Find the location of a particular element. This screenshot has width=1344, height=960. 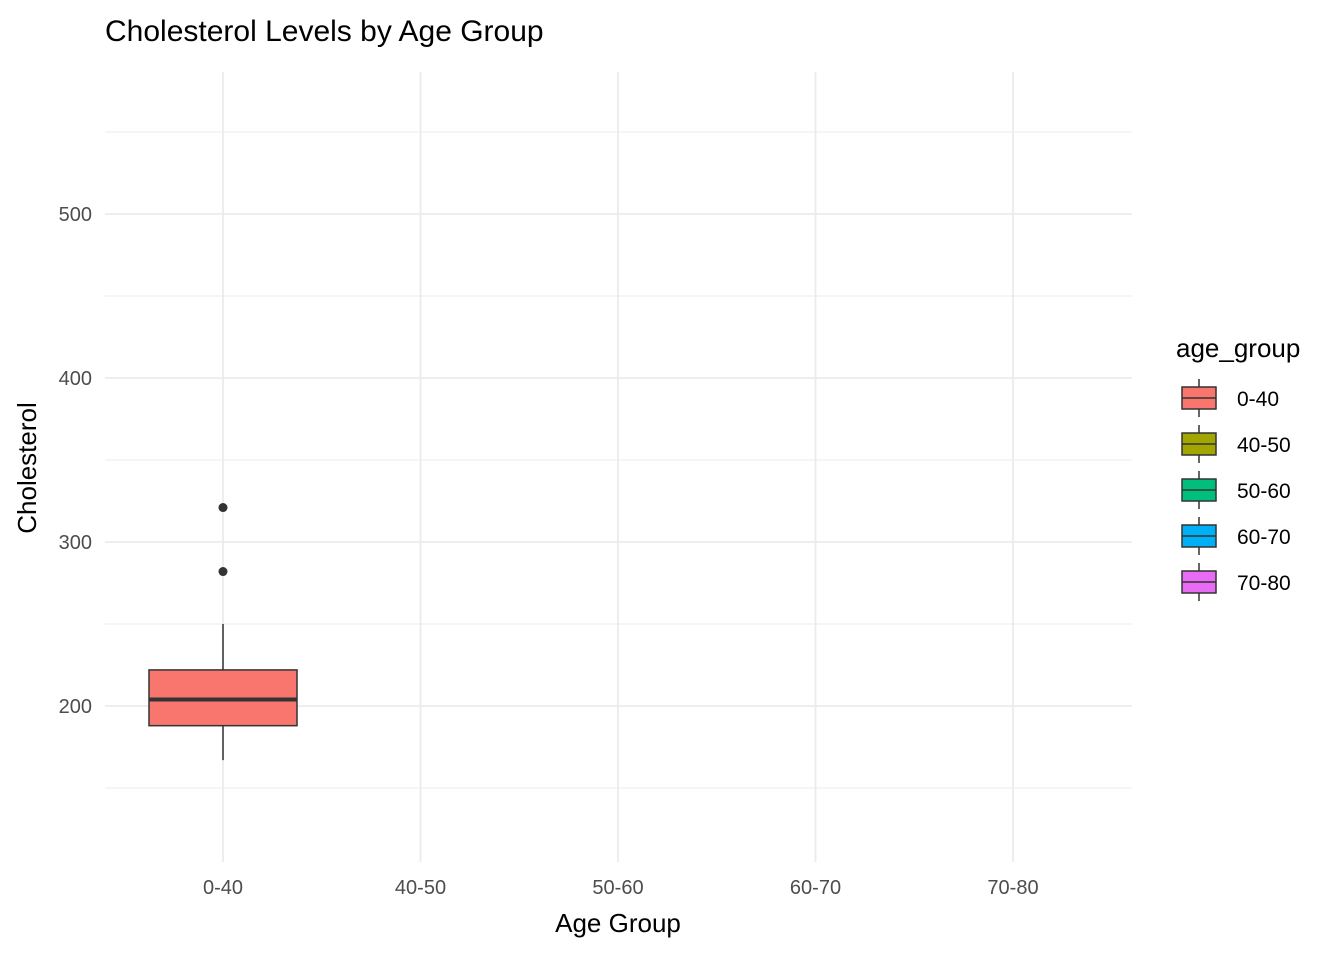

legend-label: 60-70 is located at coordinates (1264, 537).